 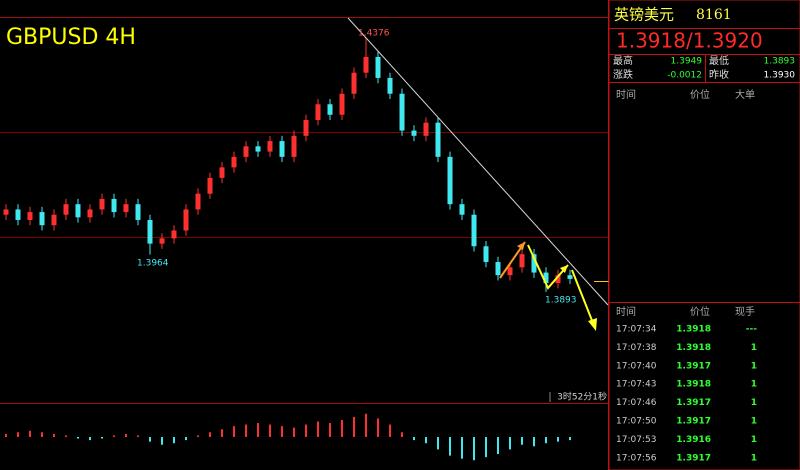 I want to click on low-label: 1.3893, so click(x=561, y=301).